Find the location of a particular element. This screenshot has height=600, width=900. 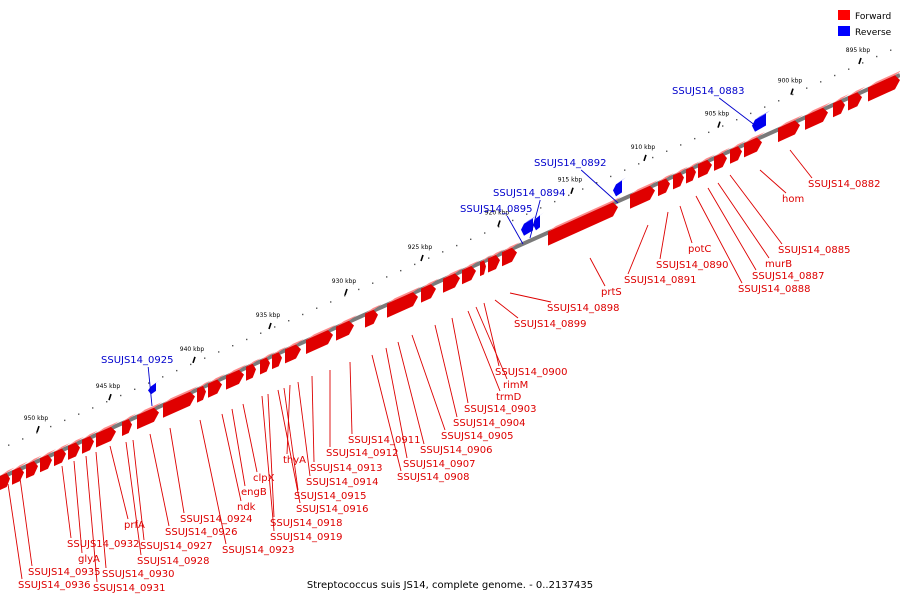

gene-label-ssujs14_0913: SSUJS14_0913 is located at coordinates (346, 468).